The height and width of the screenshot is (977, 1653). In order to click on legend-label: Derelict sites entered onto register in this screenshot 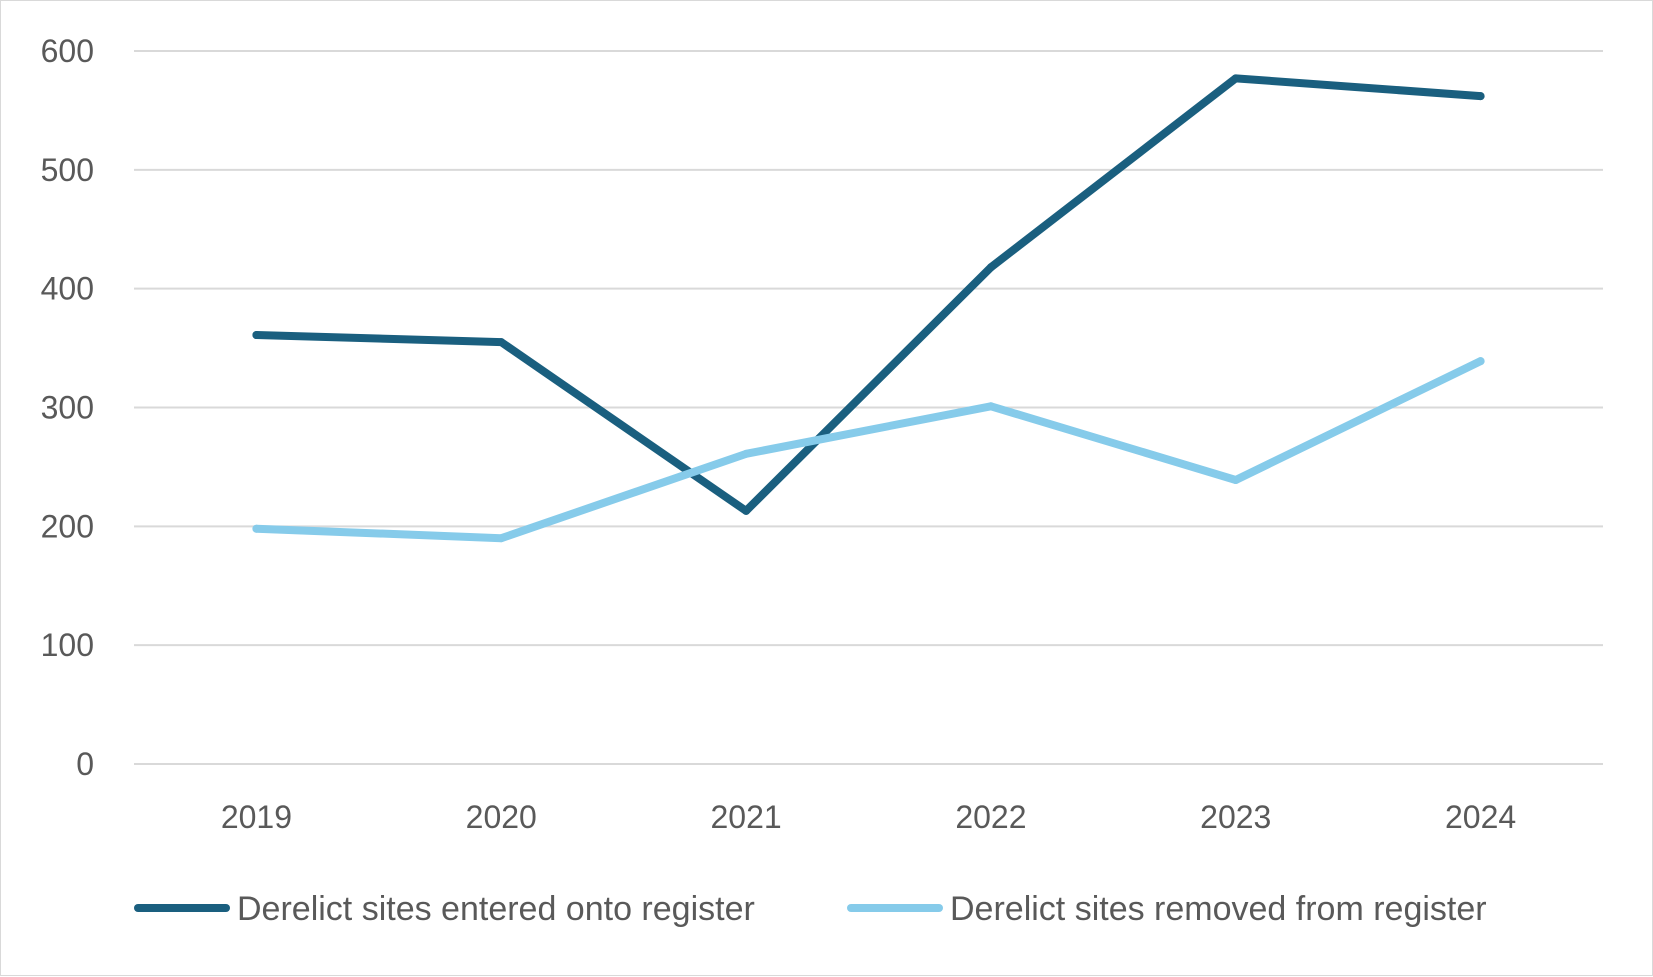, I will do `click(496, 909)`.